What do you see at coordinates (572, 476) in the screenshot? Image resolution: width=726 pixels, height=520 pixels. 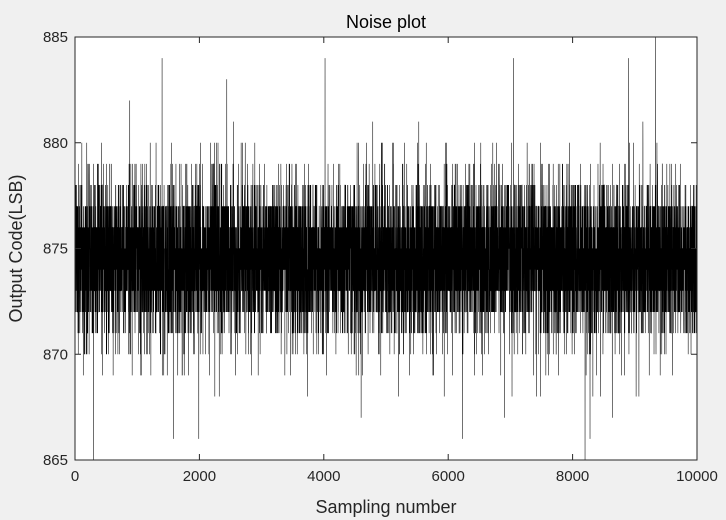 I see `x-tick-label: 8000` at bounding box center [572, 476].